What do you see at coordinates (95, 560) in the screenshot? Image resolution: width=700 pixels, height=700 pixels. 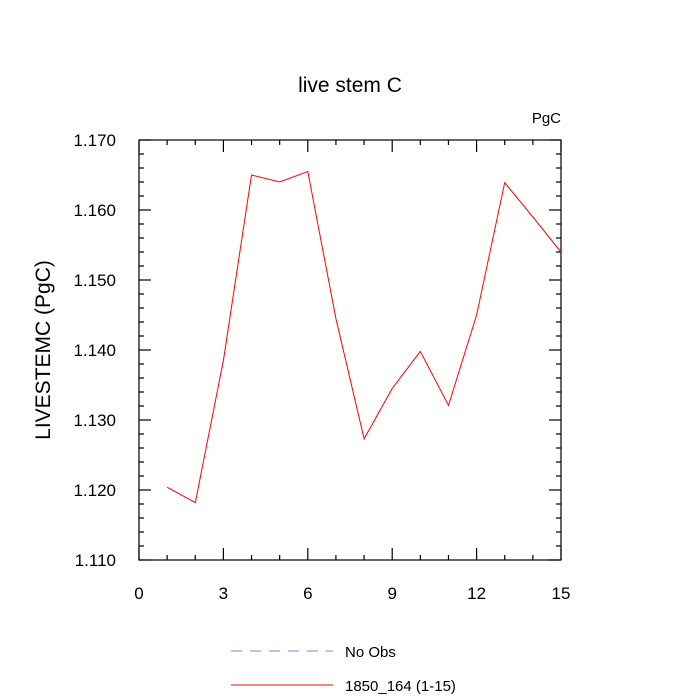 I see `y-tick-label: 1.110` at bounding box center [95, 560].